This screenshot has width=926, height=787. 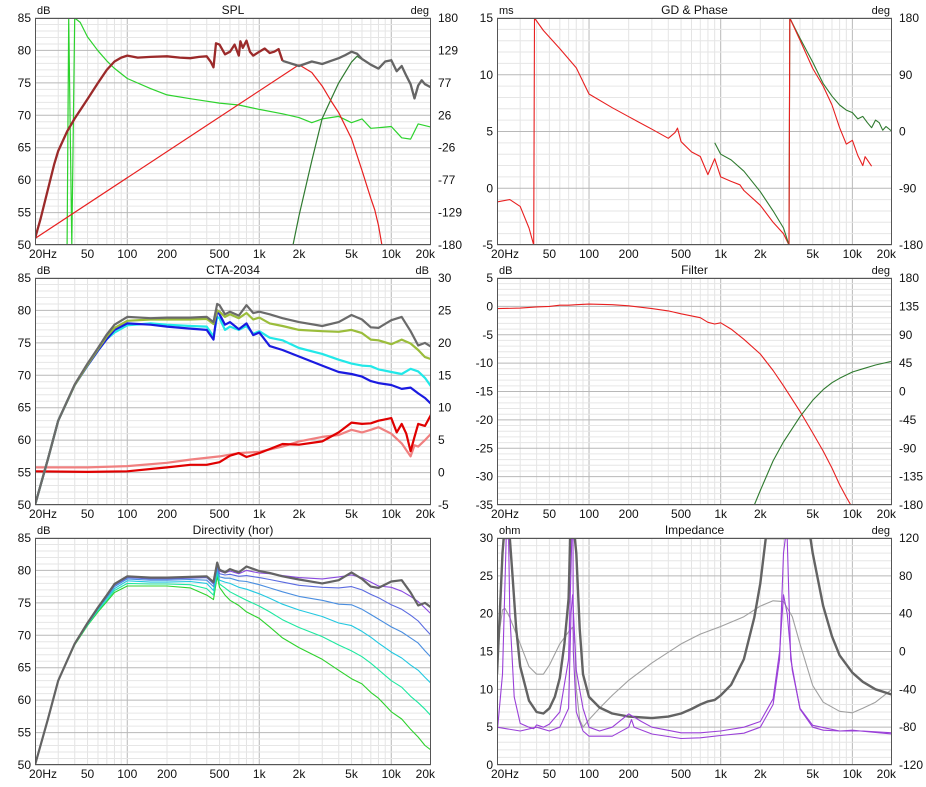 I want to click on y-tick-left: 30, so click(x=487, y=538).